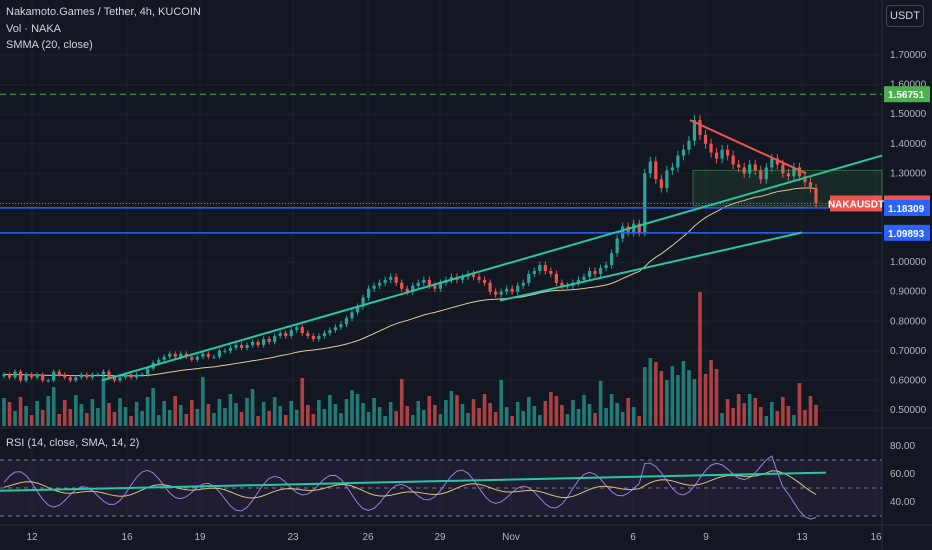  Describe the element at coordinates (908, 292) in the screenshot. I see `price-tick-label: 0.90000` at that location.